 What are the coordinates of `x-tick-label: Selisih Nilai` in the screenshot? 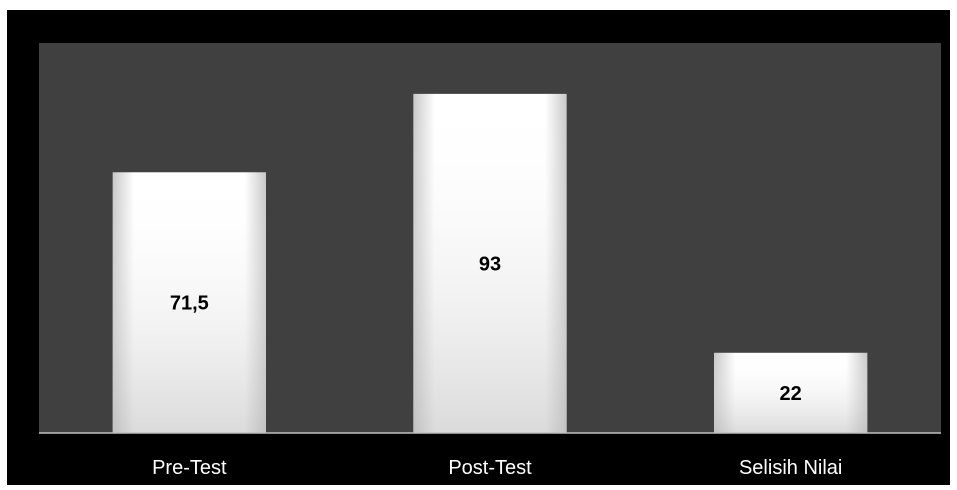 It's located at (790, 468).